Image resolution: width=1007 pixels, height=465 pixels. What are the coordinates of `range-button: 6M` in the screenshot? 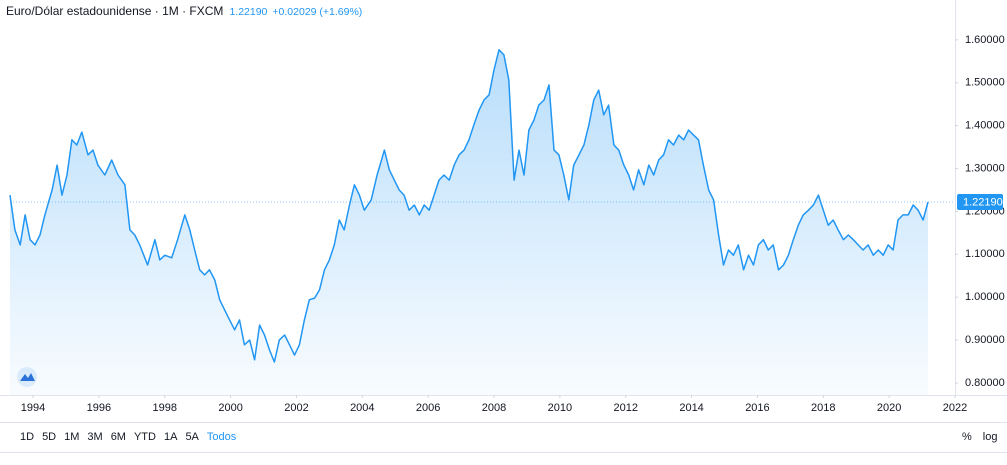 It's located at (118, 437).